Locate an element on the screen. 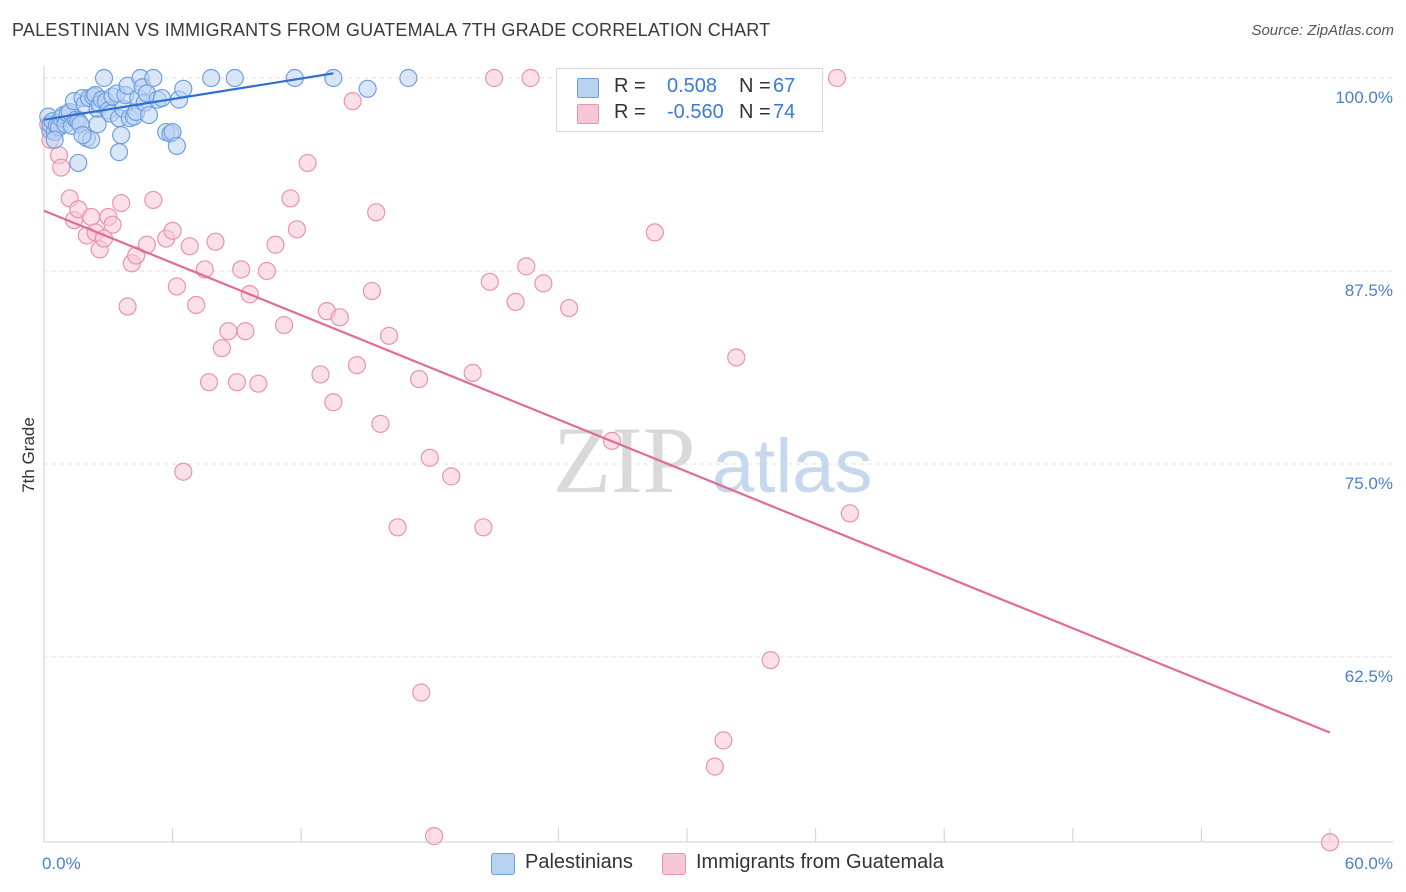 The width and height of the screenshot is (1406, 892). watermark-atlas: atlas is located at coordinates (792, 466).